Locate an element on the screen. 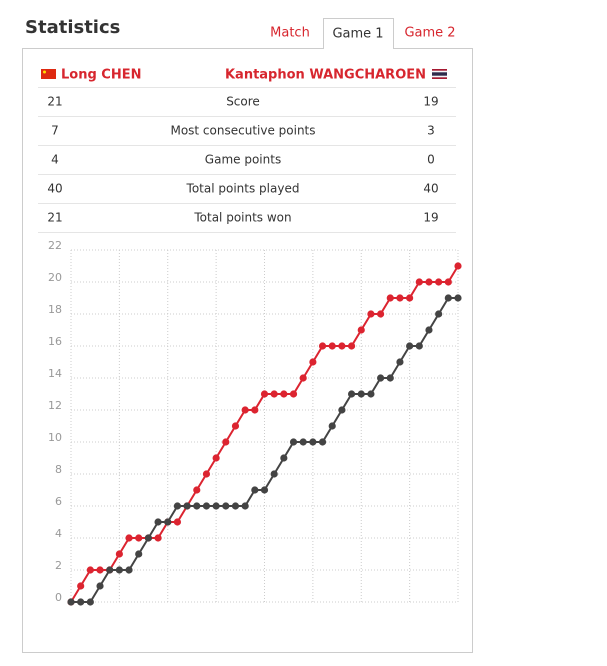  y-tick-label: 0 is located at coordinates (58, 597).